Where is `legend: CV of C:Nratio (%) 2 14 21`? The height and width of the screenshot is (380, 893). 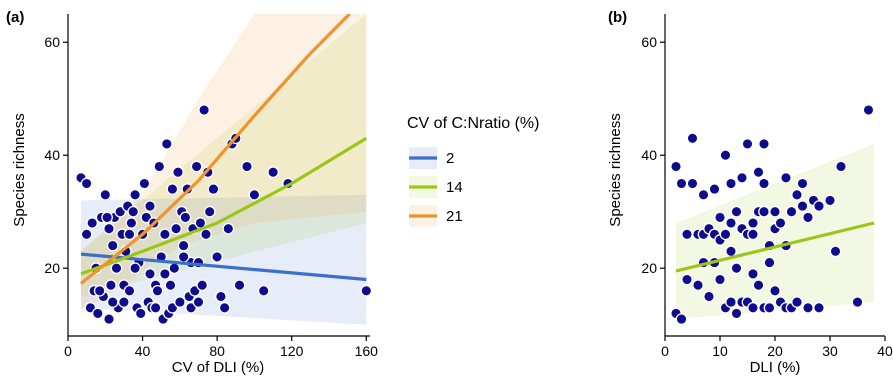 legend: CV of C:Nratio (%) 2 14 21 is located at coordinates (473, 171).